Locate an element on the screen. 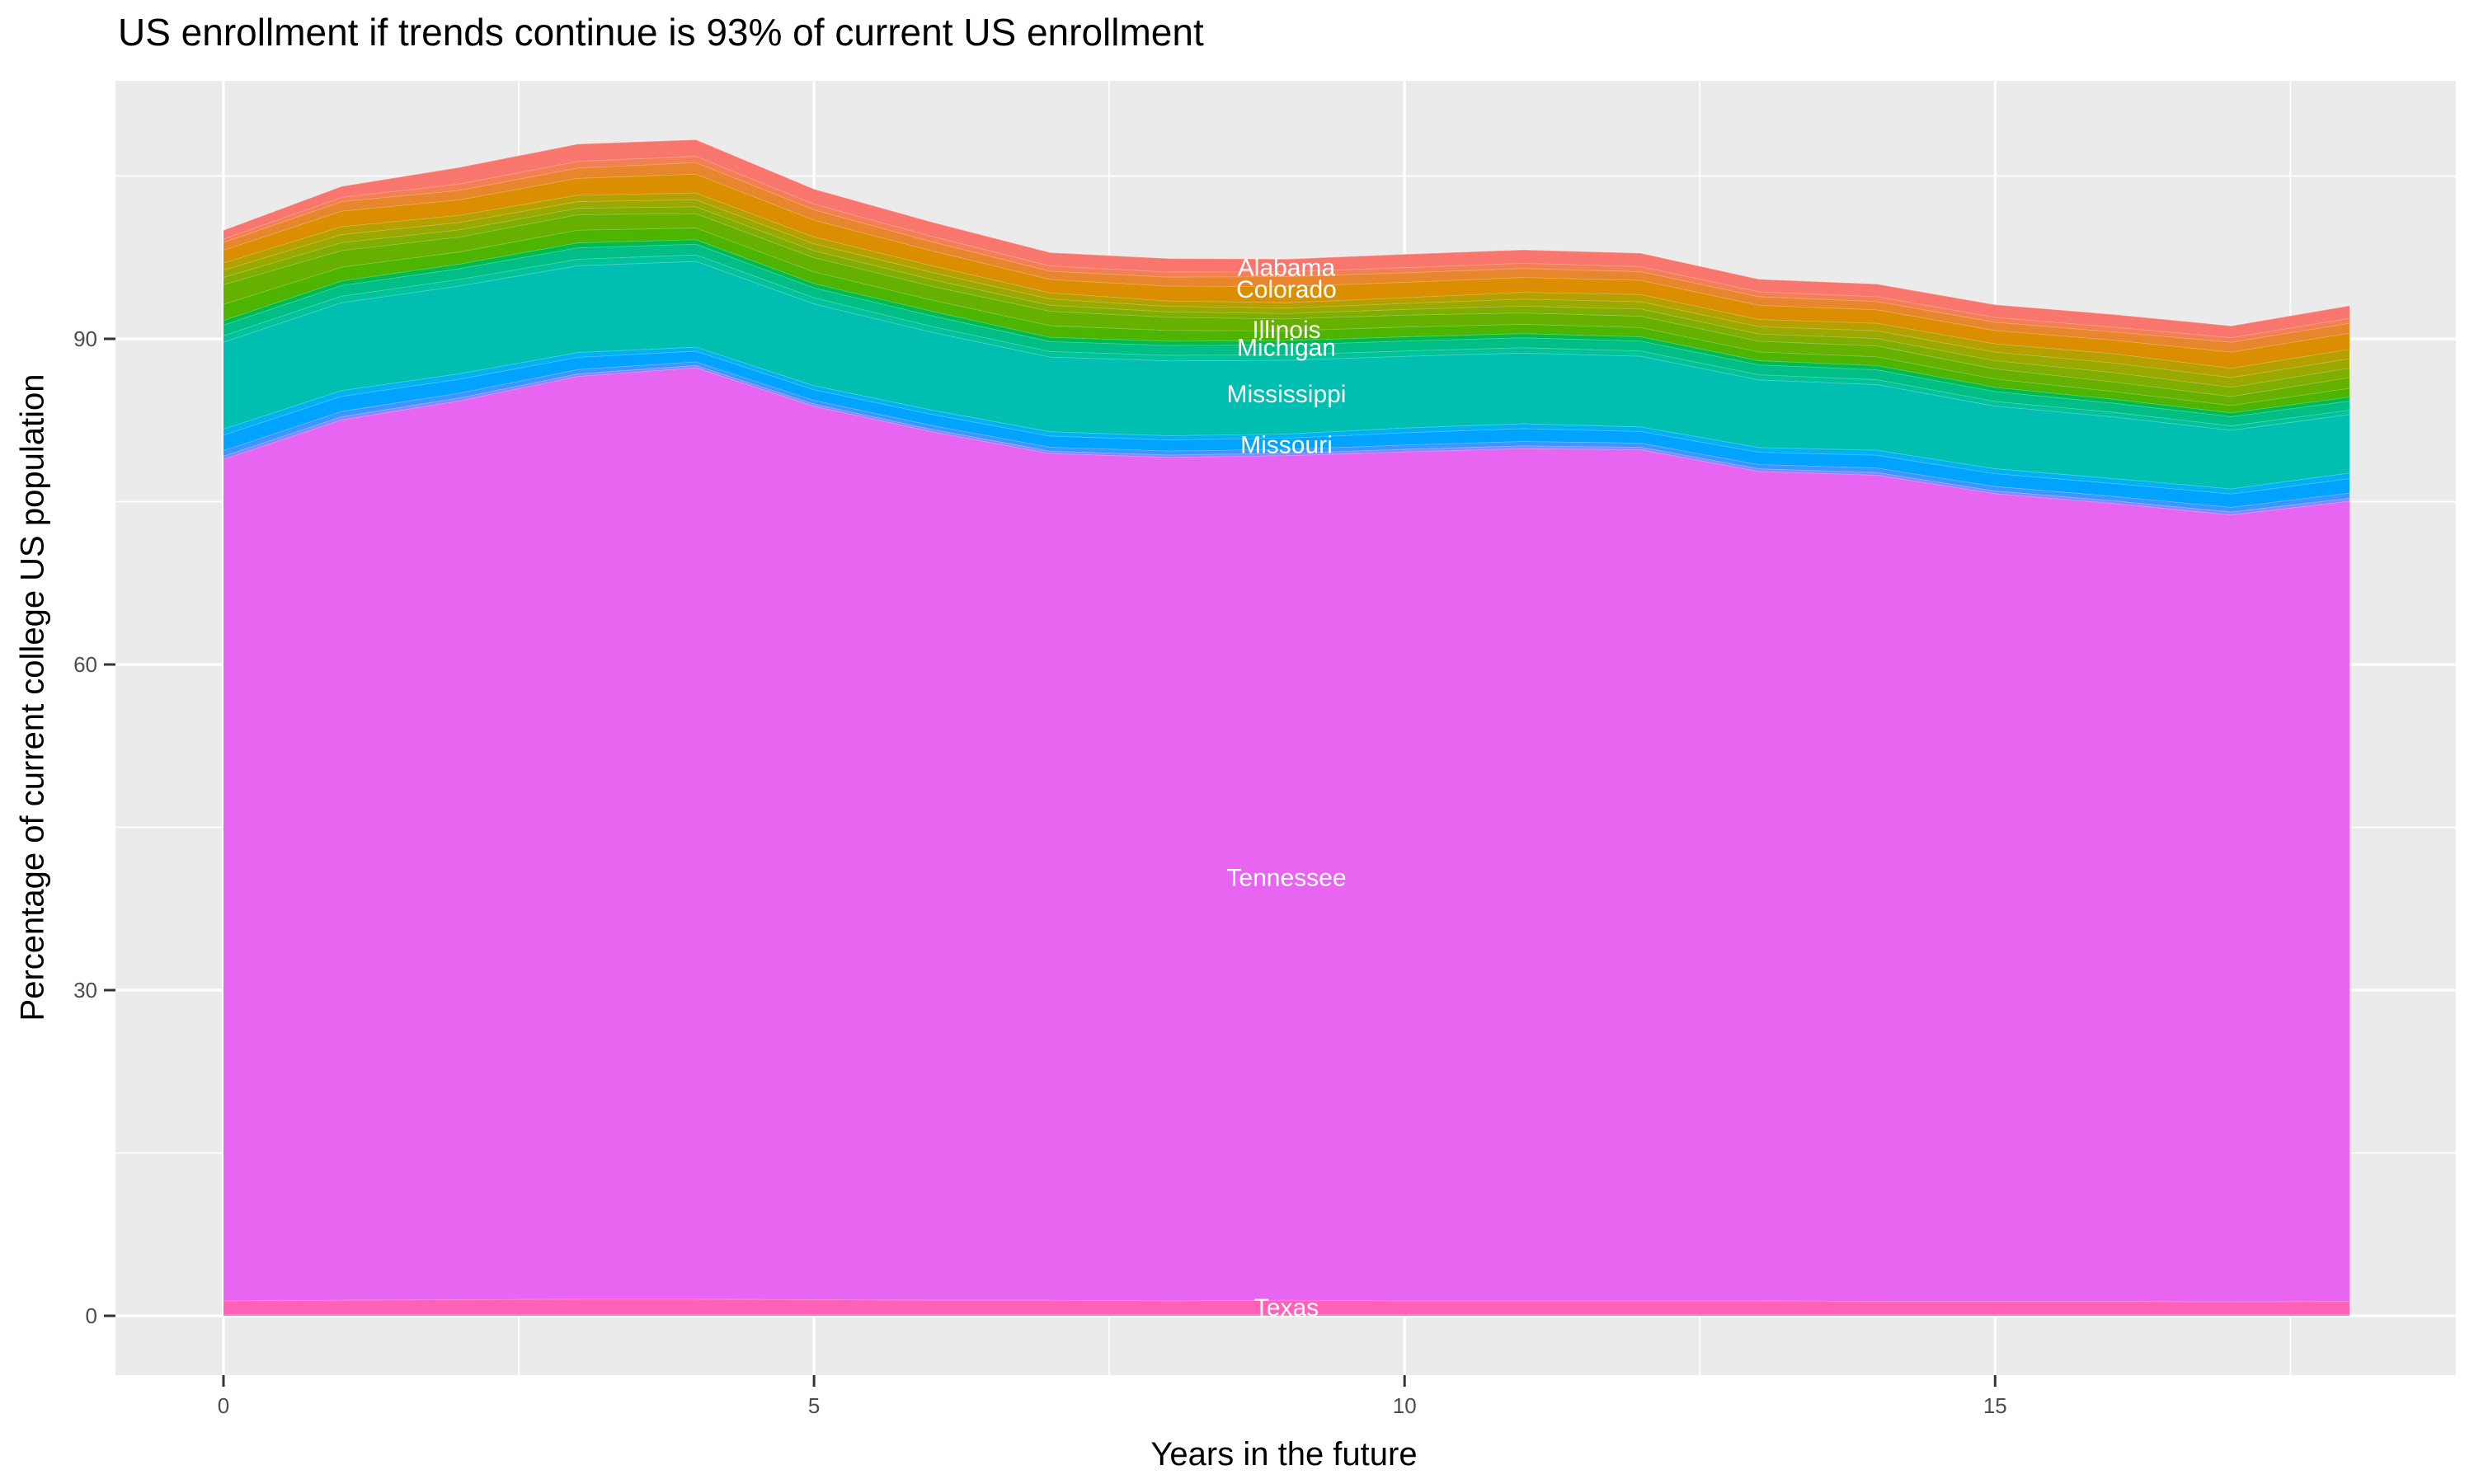 The image size is (2474, 1484). state-label-Tennessee: Tennessee is located at coordinates (1286, 878).